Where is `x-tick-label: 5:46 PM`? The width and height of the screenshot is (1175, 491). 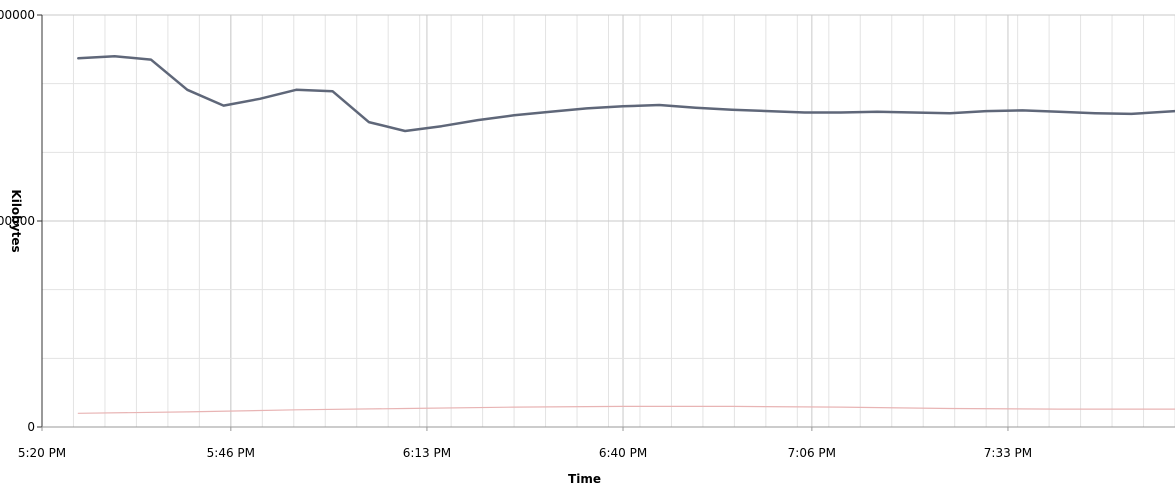
x-tick-label: 5:46 PM is located at coordinates (231, 453).